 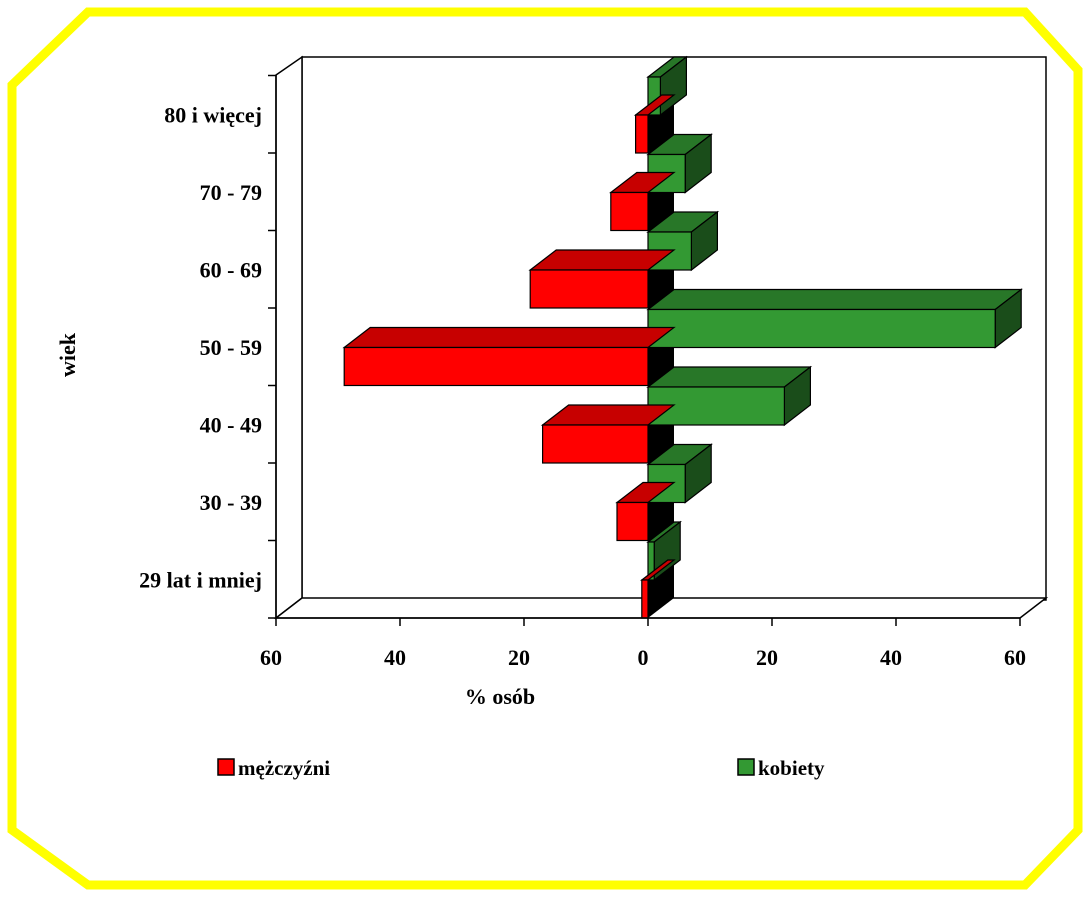 I want to click on y-tick-label: 50 - 59, so click(x=231, y=347).